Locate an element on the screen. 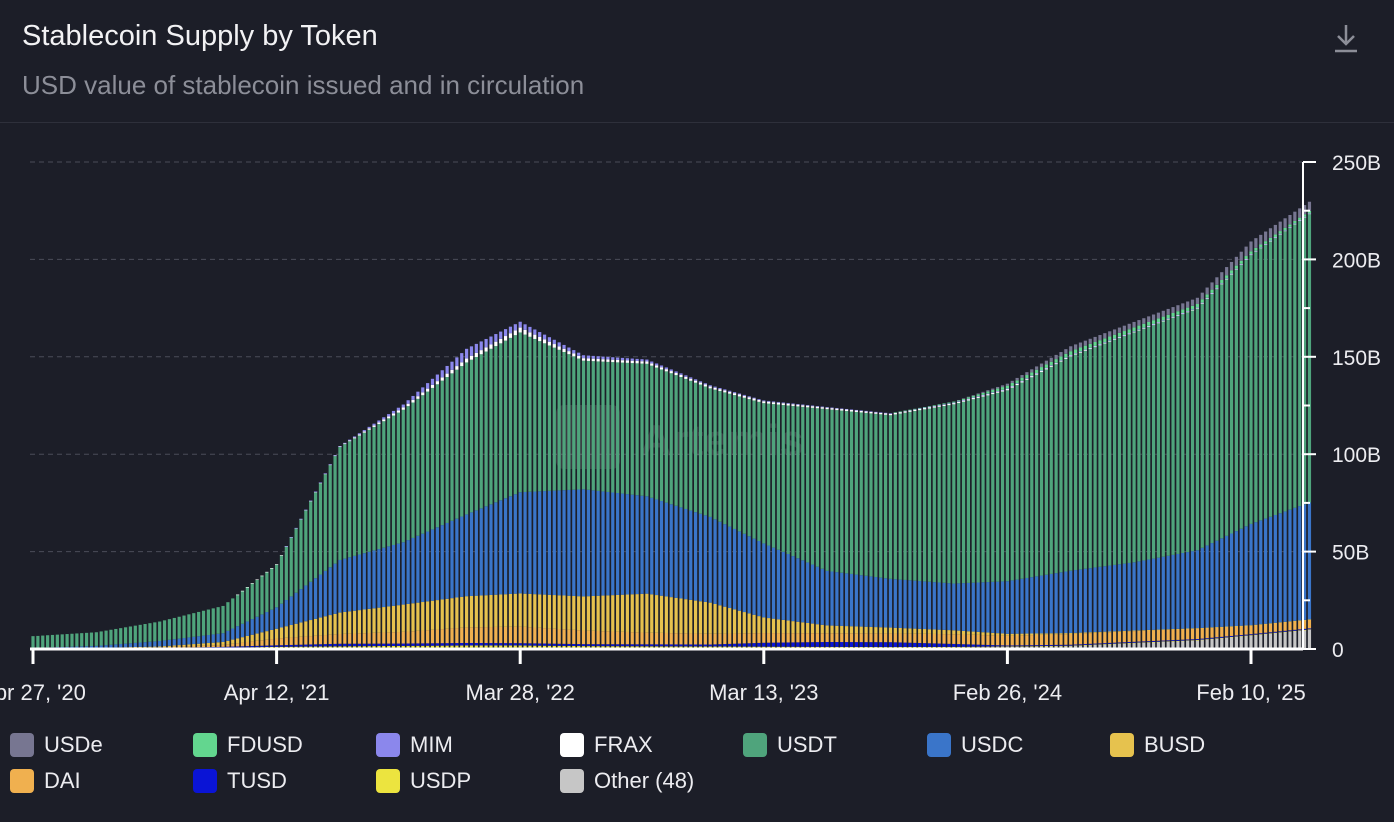  legend-item: BUSD is located at coordinates (1157, 745).